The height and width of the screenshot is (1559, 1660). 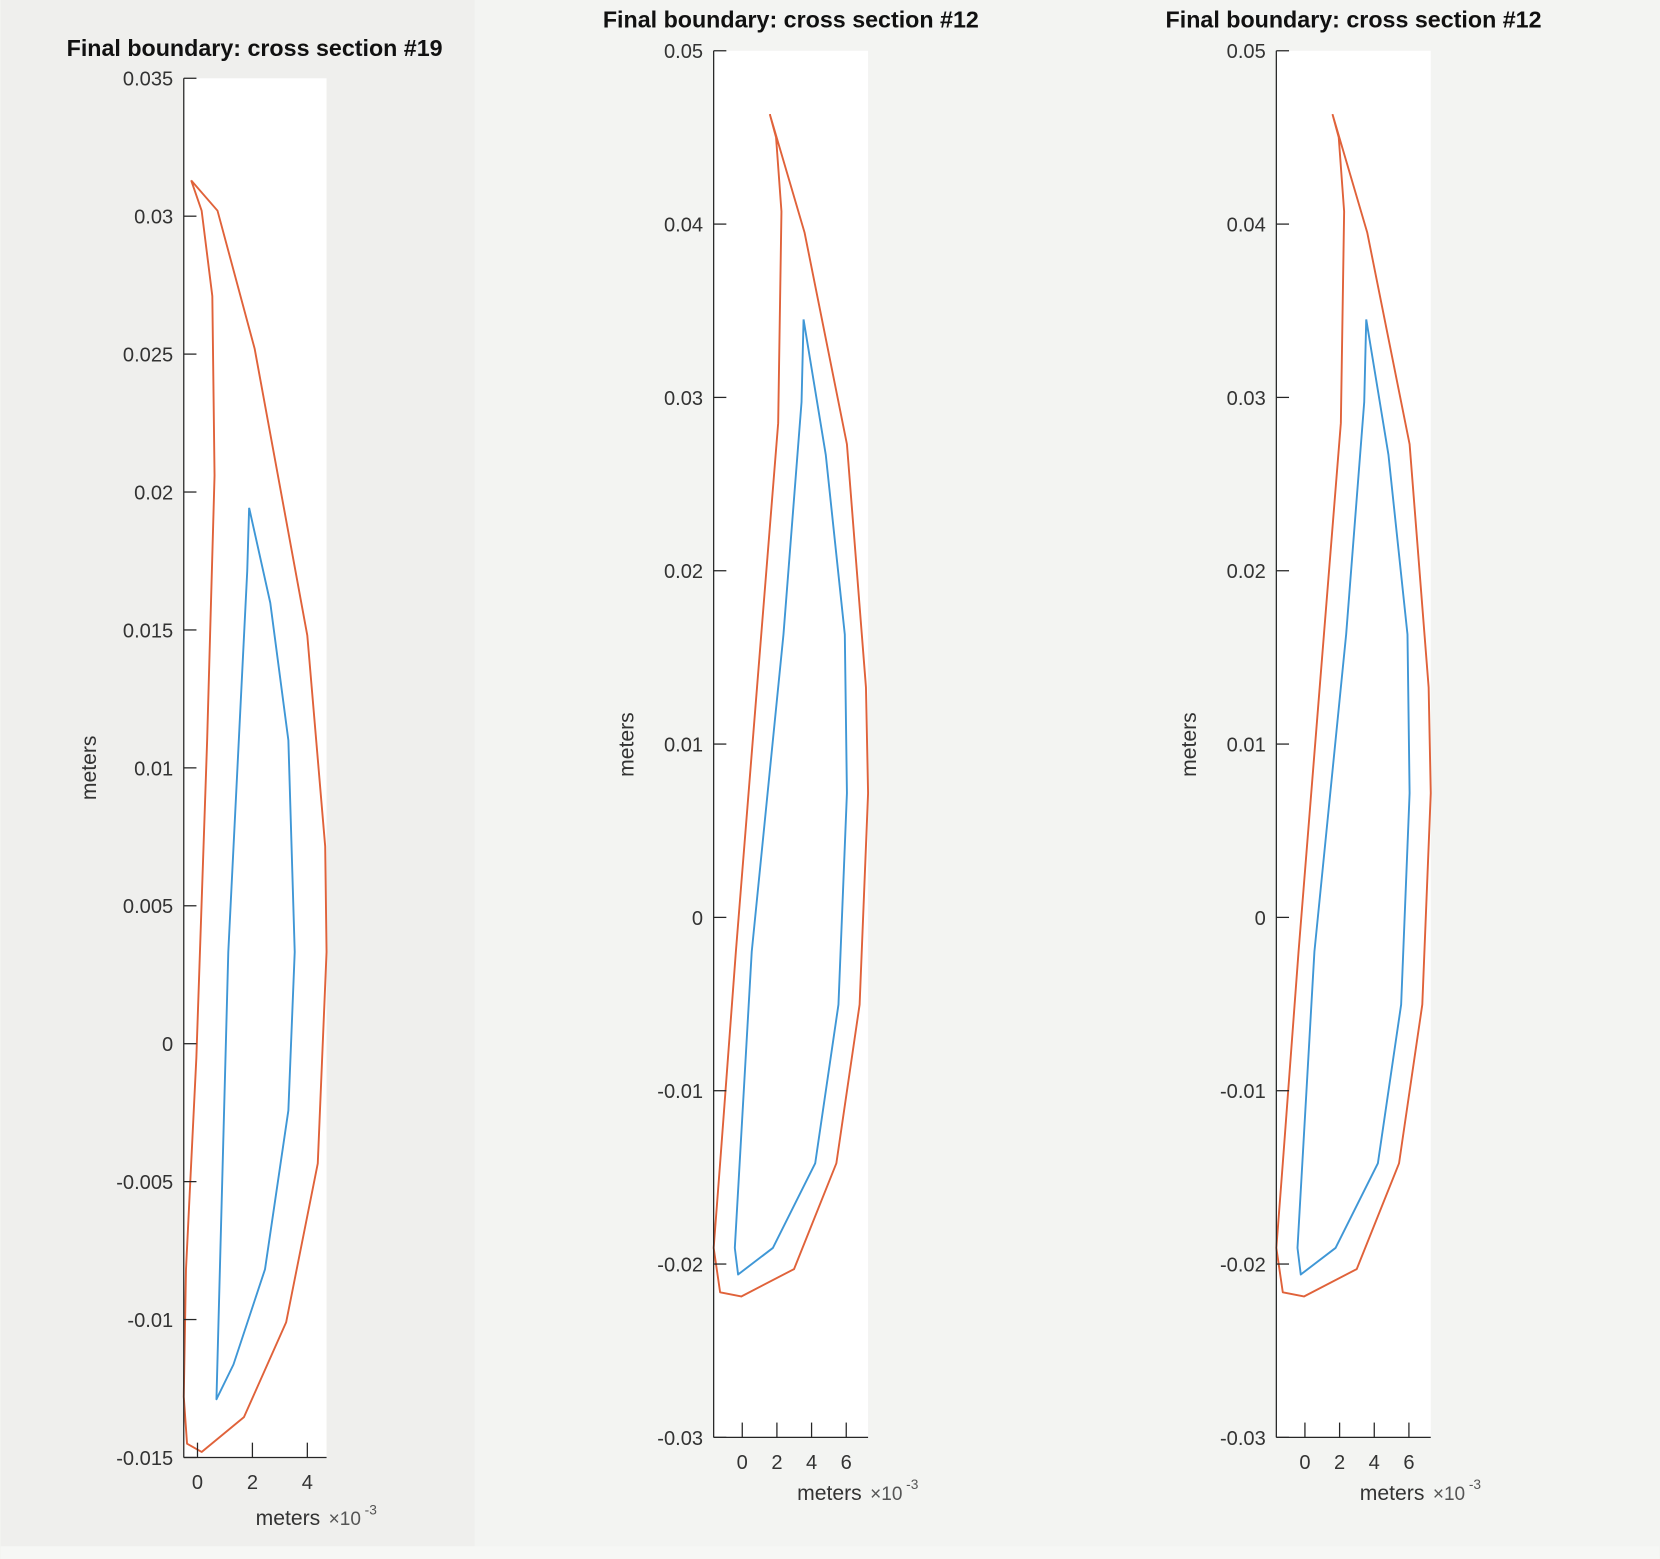 I want to click on y-tick-label: 0.015, so click(x=148, y=631).